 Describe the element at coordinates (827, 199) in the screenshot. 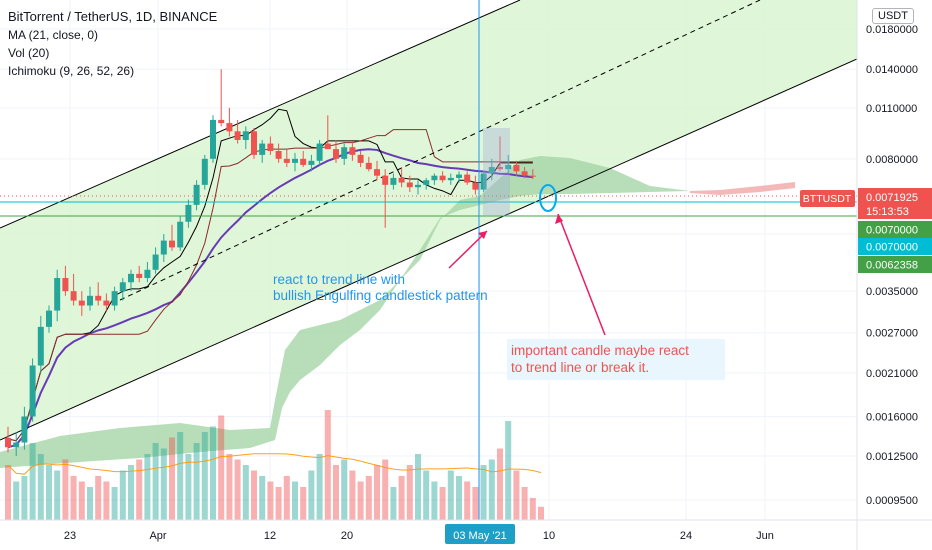

I see `symbol-tag: BTTUSDT` at that location.